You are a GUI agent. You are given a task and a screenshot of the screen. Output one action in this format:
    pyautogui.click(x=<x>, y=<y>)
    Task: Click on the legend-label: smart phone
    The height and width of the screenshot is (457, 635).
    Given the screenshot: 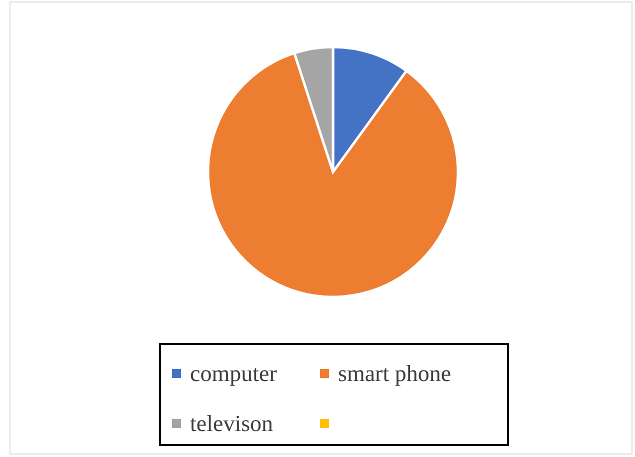 What is the action you would take?
    pyautogui.click(x=395, y=373)
    